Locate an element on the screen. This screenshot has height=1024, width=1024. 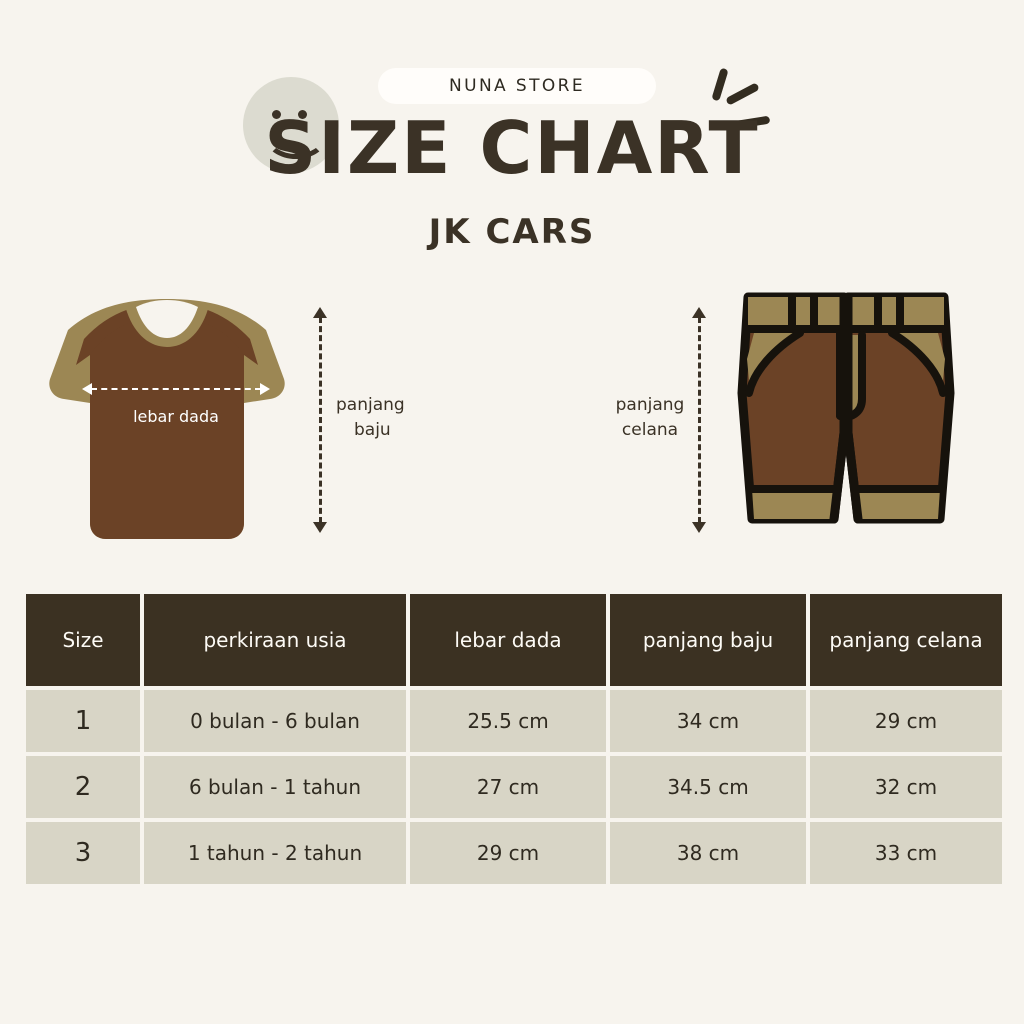
table-header-usia: perkiraan usia is located at coordinates (275, 640).